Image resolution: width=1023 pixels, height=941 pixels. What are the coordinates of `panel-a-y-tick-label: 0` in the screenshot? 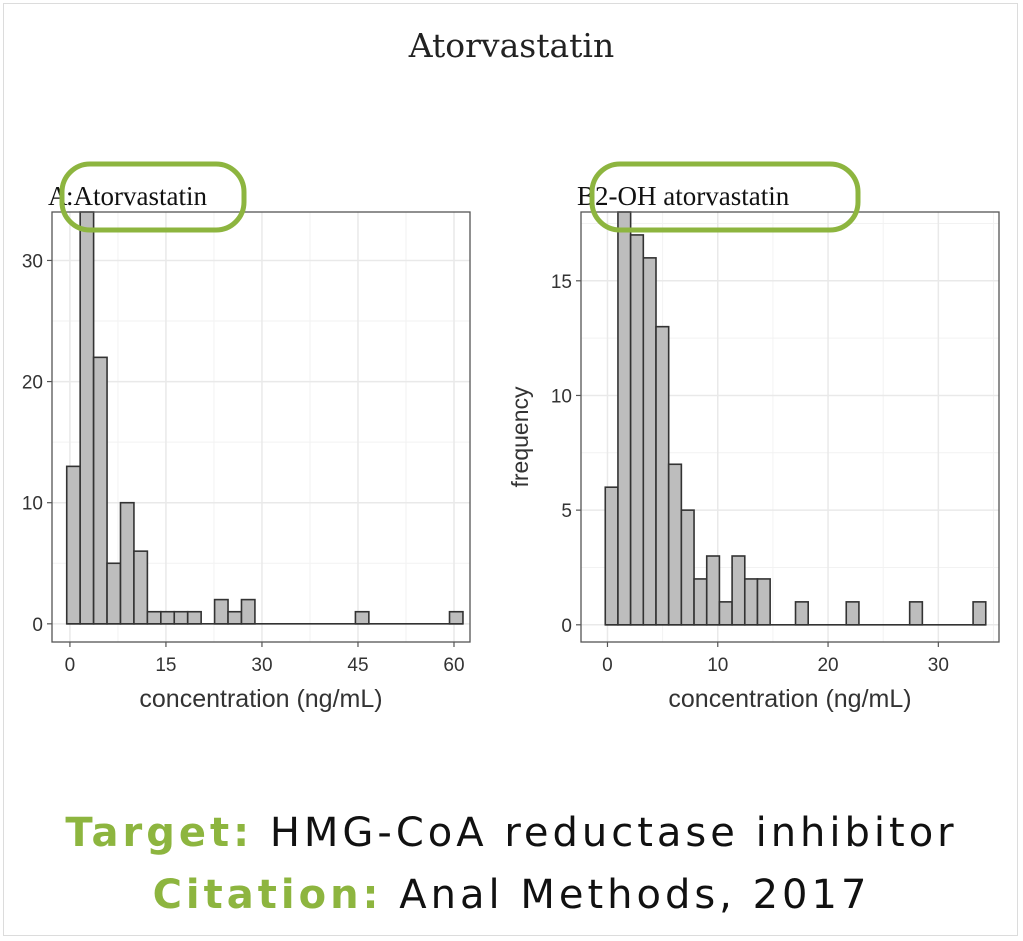 It's located at (37, 625).